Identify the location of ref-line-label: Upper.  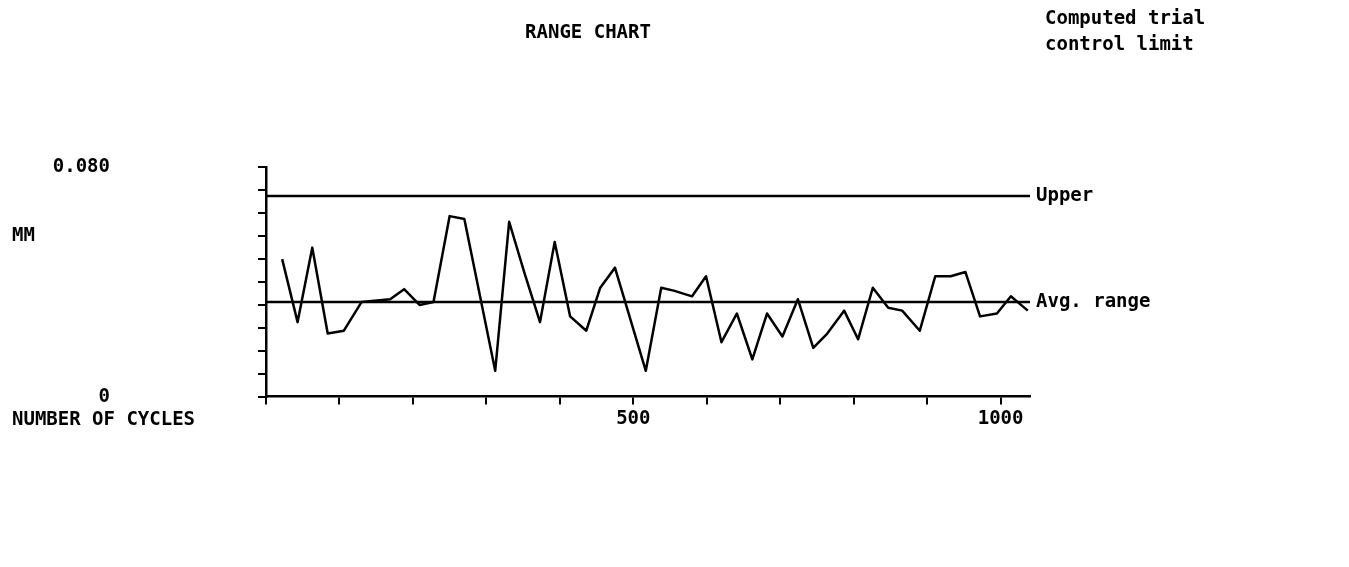
(1065, 193).